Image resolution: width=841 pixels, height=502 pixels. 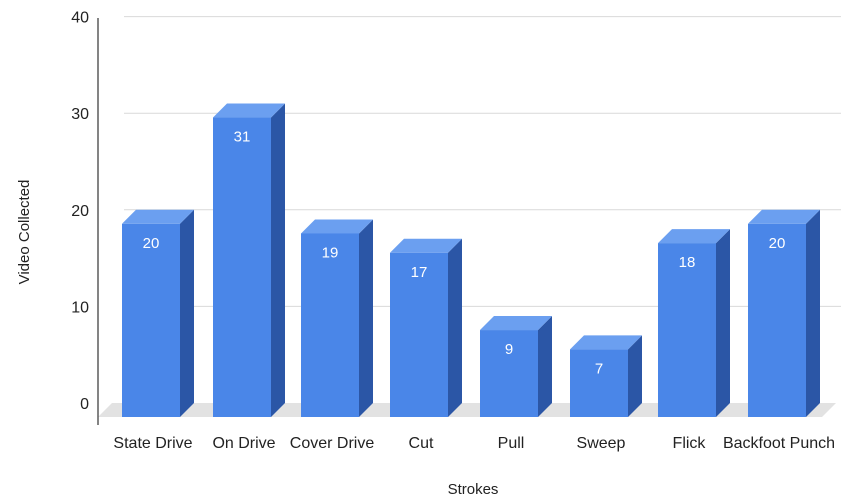 I want to click on data-label: 9, so click(x=509, y=349).